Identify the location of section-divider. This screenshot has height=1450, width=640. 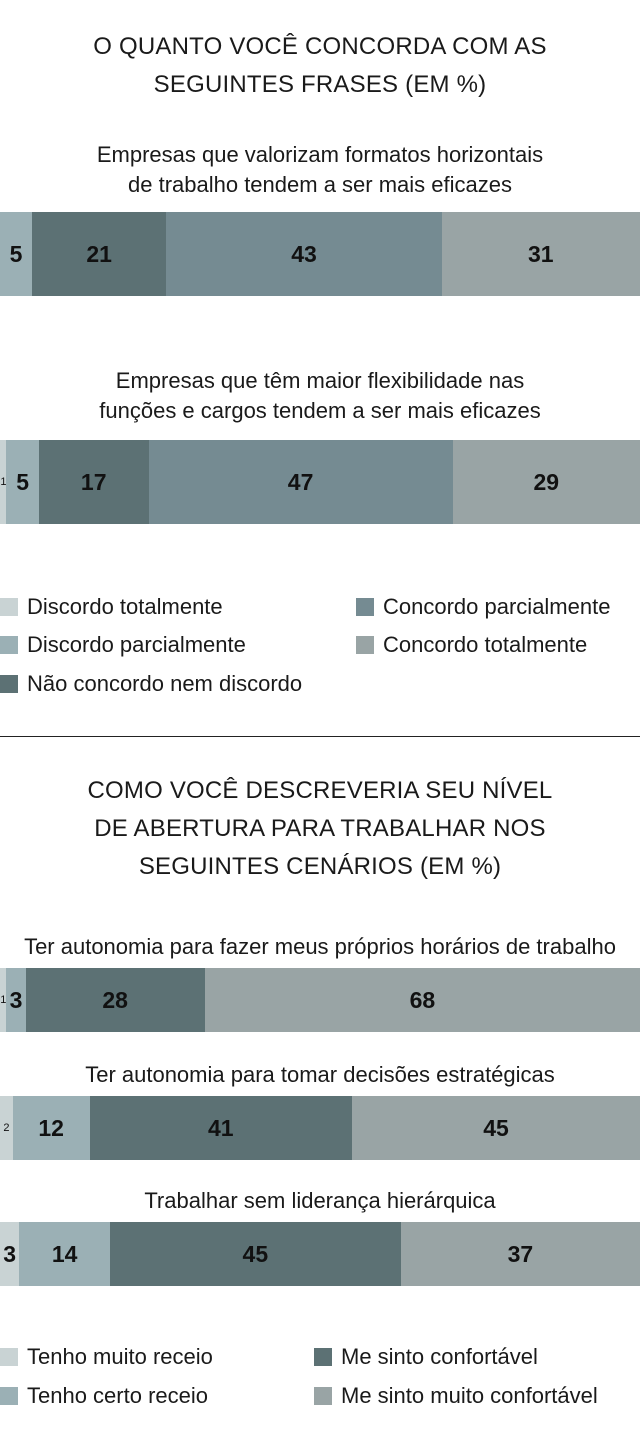
(320, 736).